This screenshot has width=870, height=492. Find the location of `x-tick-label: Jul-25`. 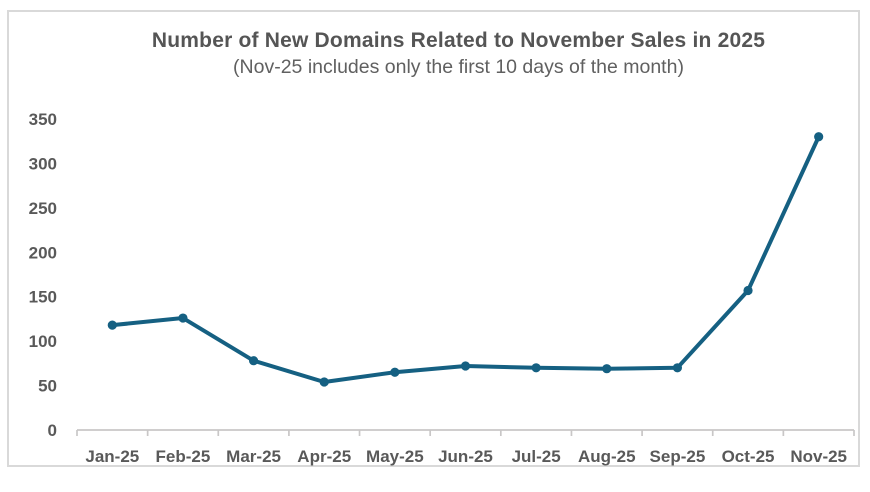

x-tick-label: Jul-25 is located at coordinates (536, 456).